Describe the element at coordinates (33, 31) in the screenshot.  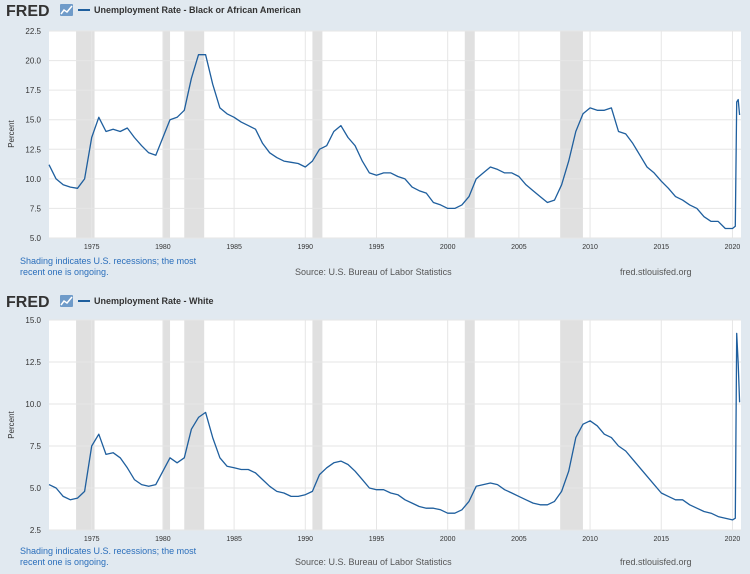
I see `y-tick-label: 22.5` at that location.